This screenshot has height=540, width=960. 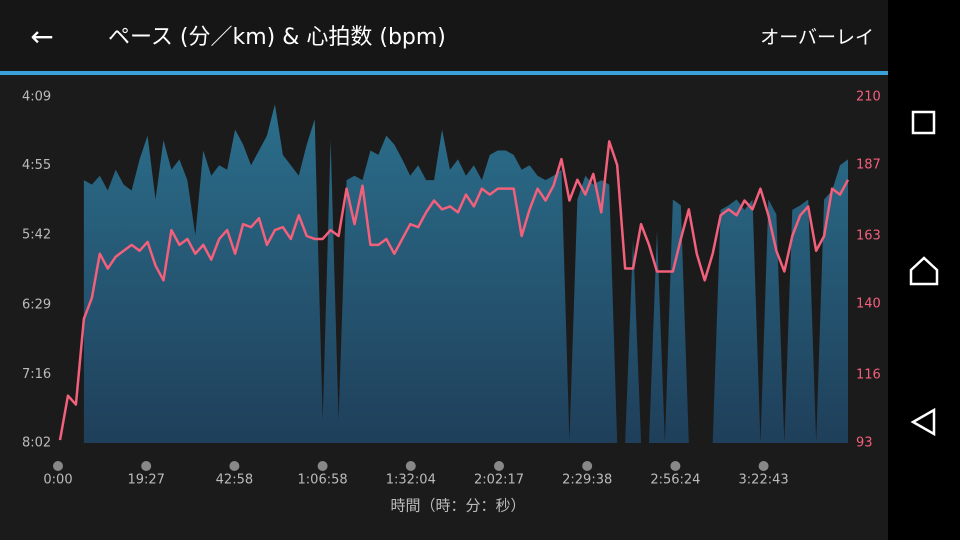 I want to click on recents-button, so click(x=923, y=122).